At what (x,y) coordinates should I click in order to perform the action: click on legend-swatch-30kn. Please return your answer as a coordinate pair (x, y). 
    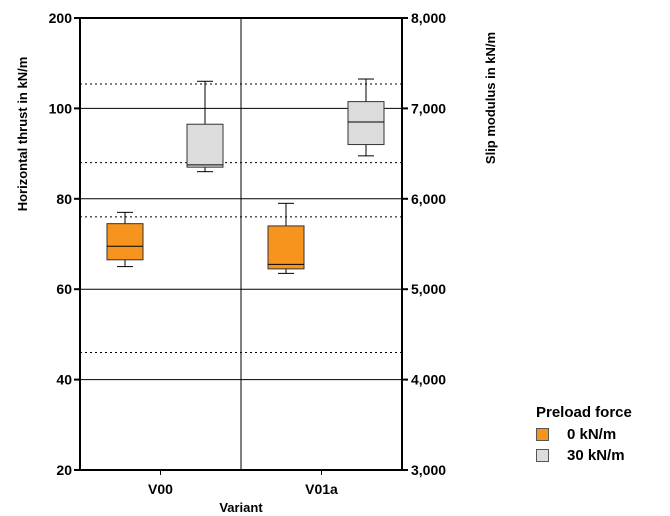
    Looking at the image, I should click on (542, 455).